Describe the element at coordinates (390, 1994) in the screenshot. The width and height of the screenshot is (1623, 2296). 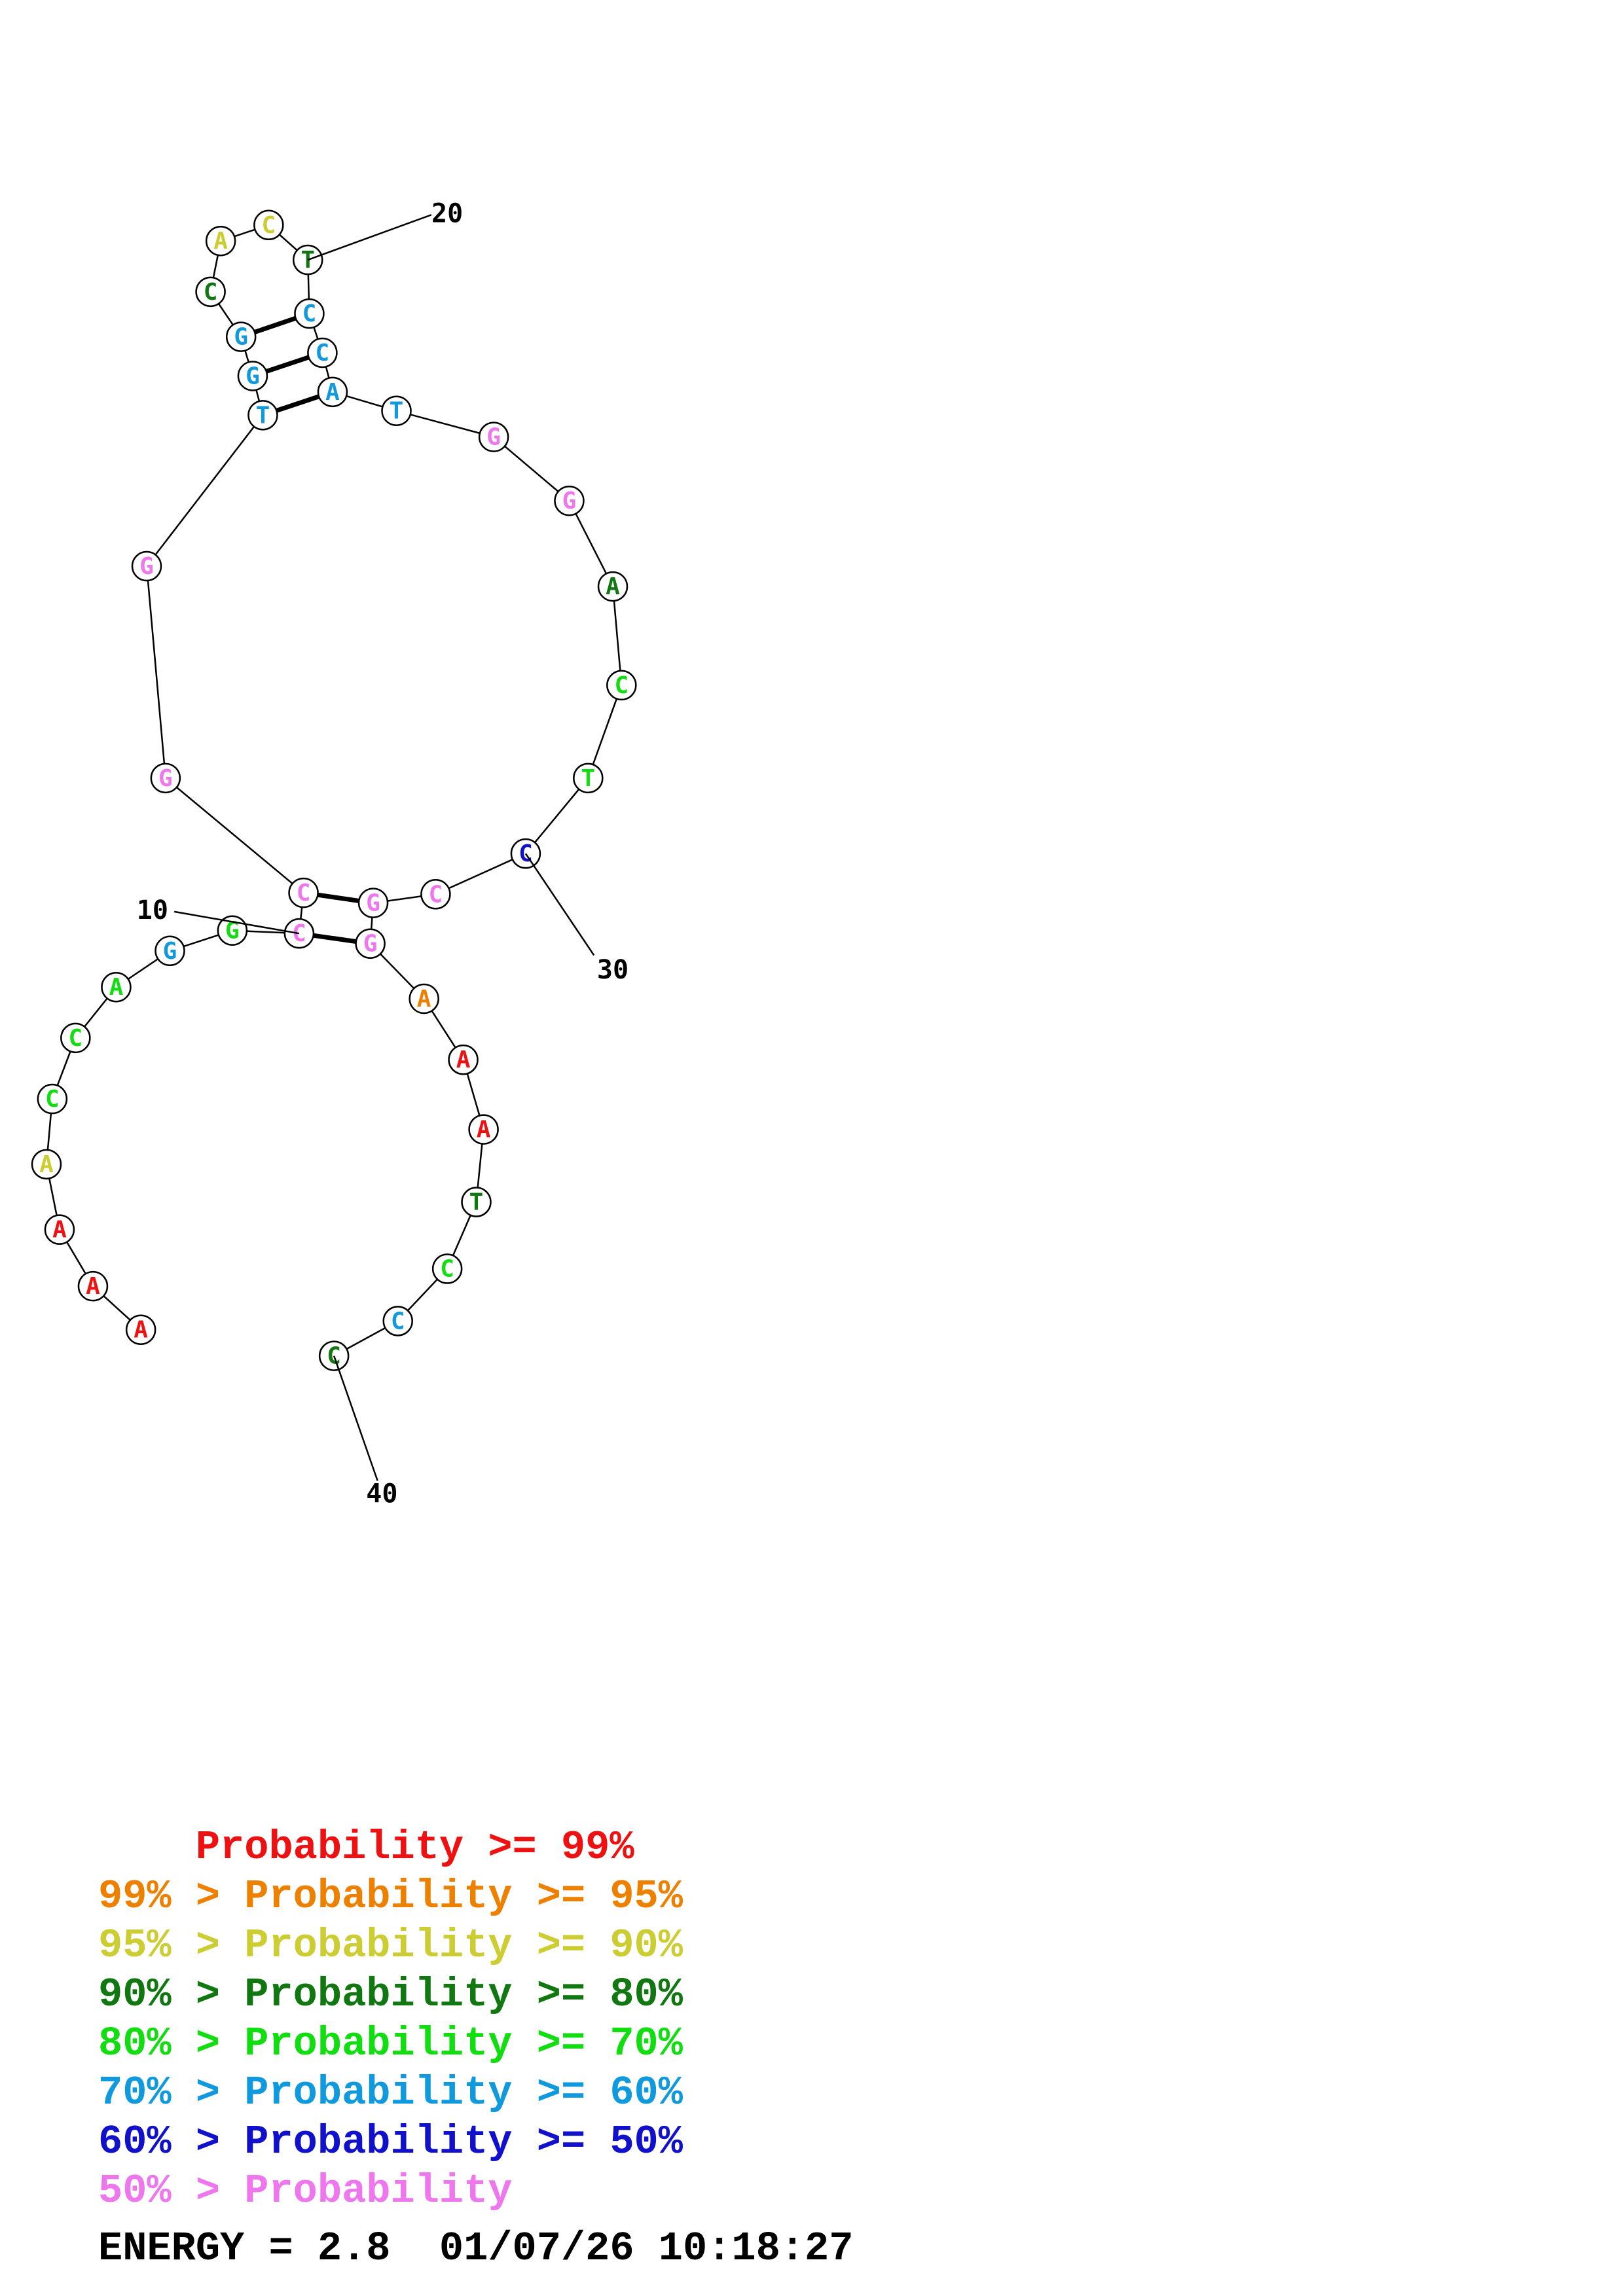
I see `legend-row-4: 90% > Probability >= 80%` at that location.